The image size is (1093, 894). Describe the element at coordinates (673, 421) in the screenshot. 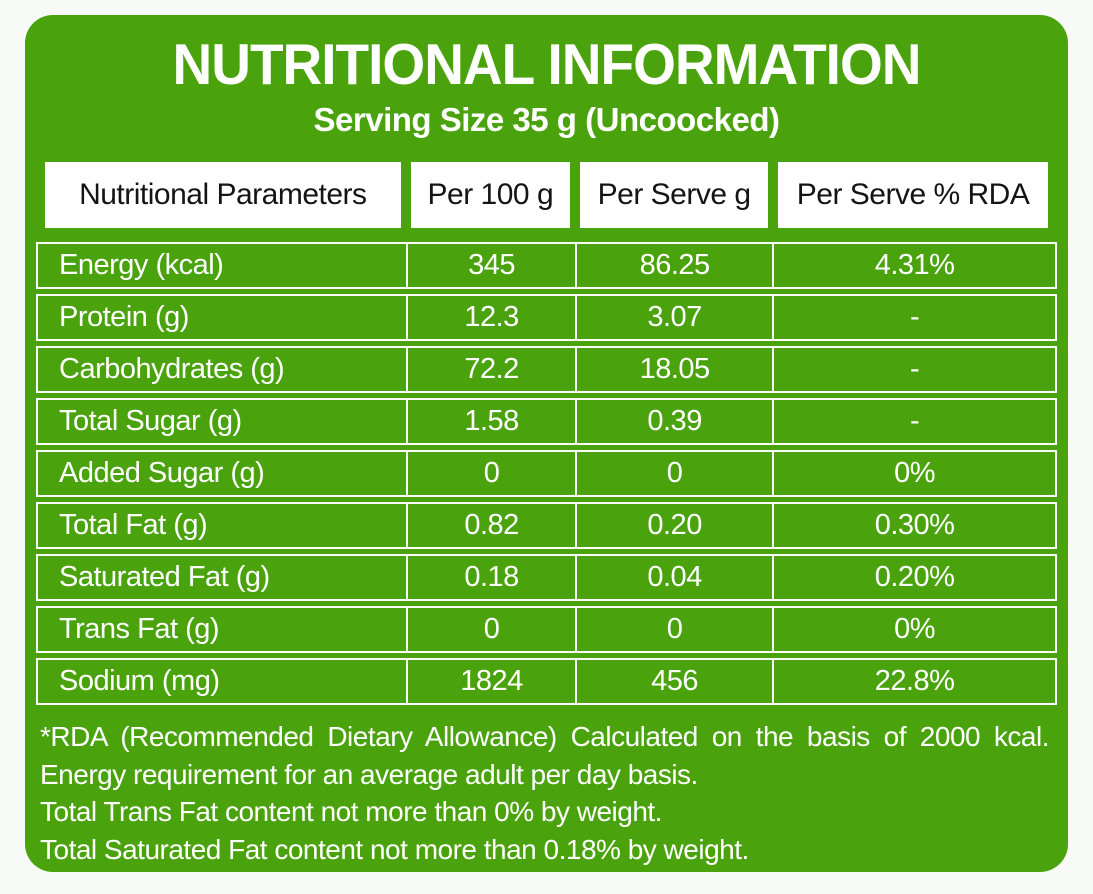

I see `row-per-serve-g: 0.39` at that location.